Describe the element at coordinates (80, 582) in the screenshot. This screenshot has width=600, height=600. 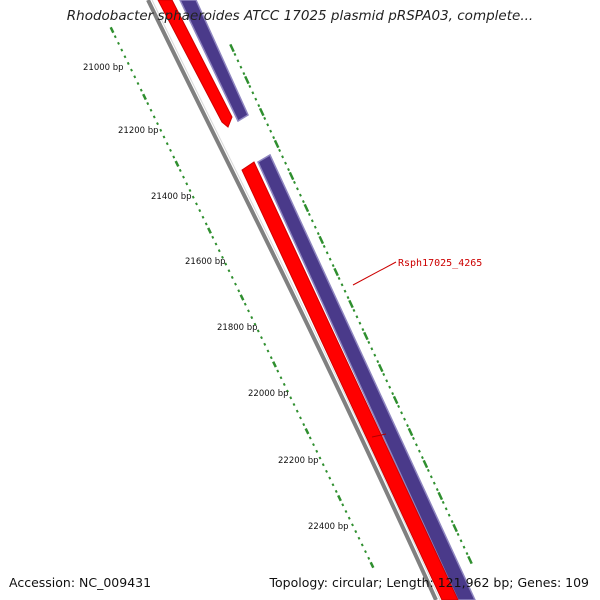
I see `accession-text: Accession: NC_009431` at that location.